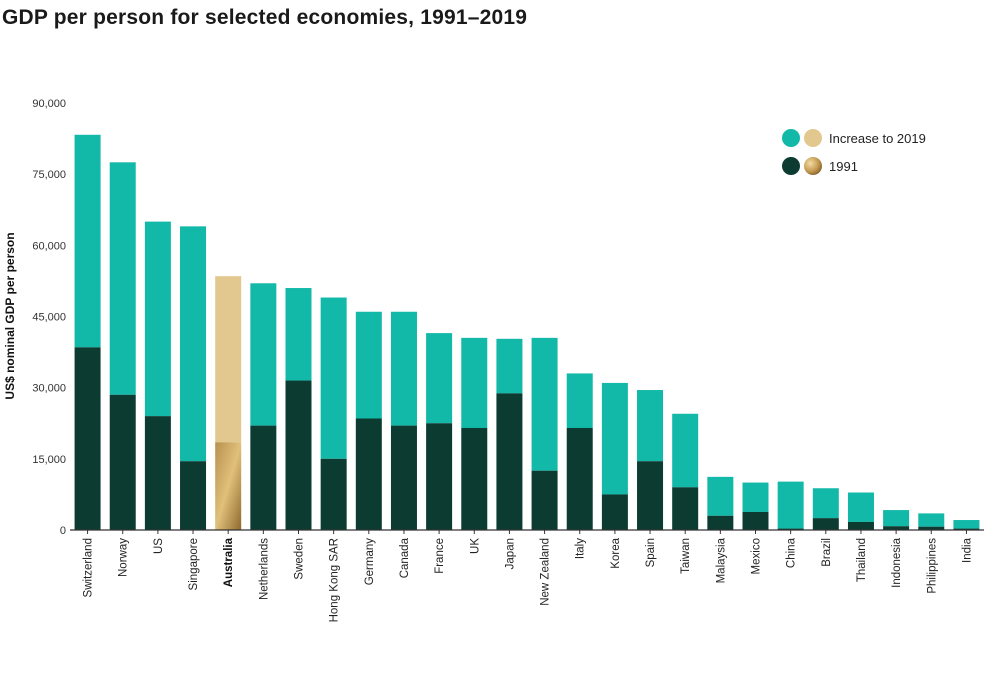  Describe the element at coordinates (685, 508) in the screenshot. I see `bar-1991-taiwan` at that location.